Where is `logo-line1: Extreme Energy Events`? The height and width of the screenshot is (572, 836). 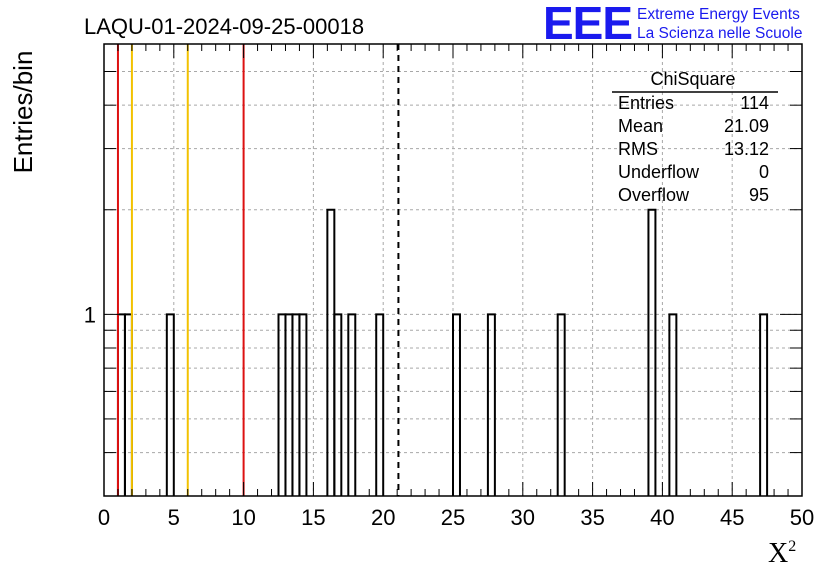
logo-line1: Extreme Energy Events is located at coordinates (718, 14).